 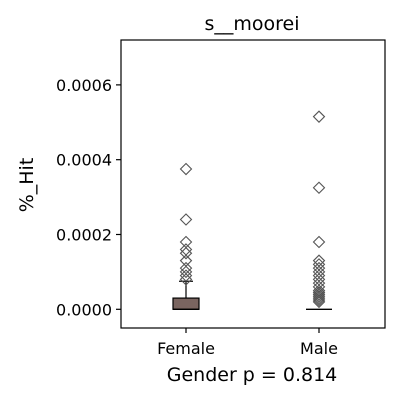 I want to click on box-female, so click(x=186, y=303).